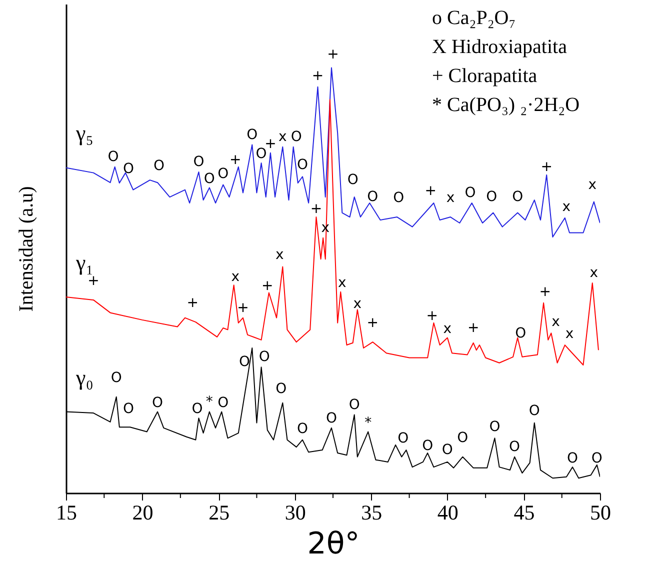  What do you see at coordinates (219, 512) in the screenshot?
I see `x-tick-label: 25` at bounding box center [219, 512].